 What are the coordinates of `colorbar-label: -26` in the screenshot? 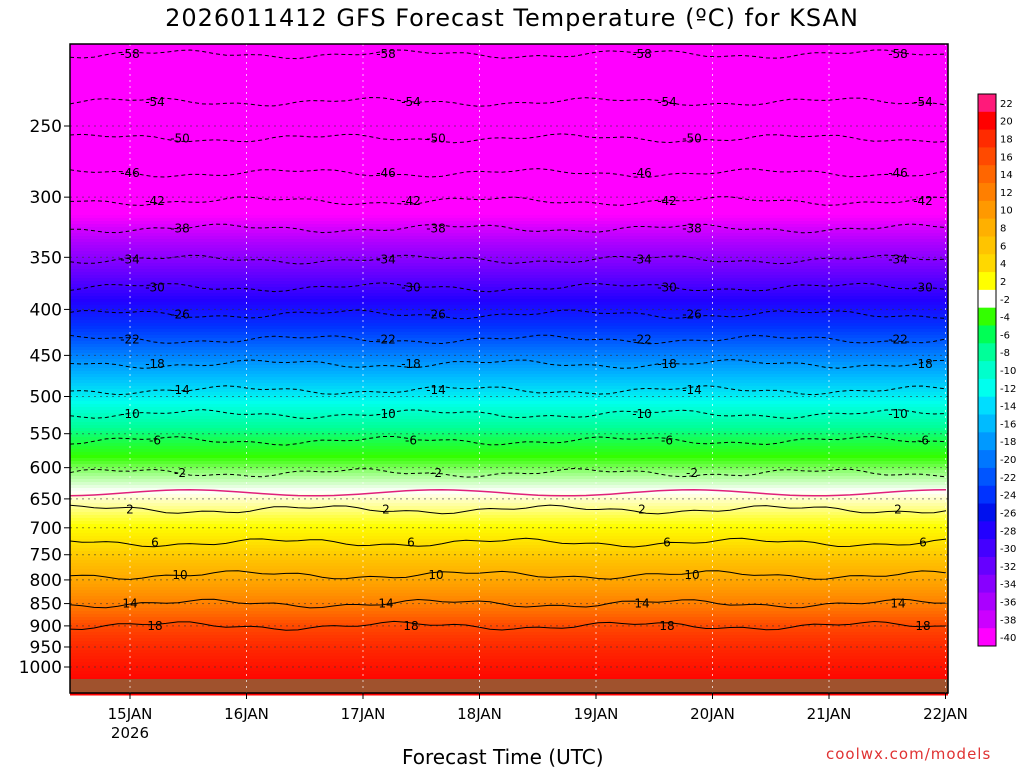 It's located at (1008, 513).